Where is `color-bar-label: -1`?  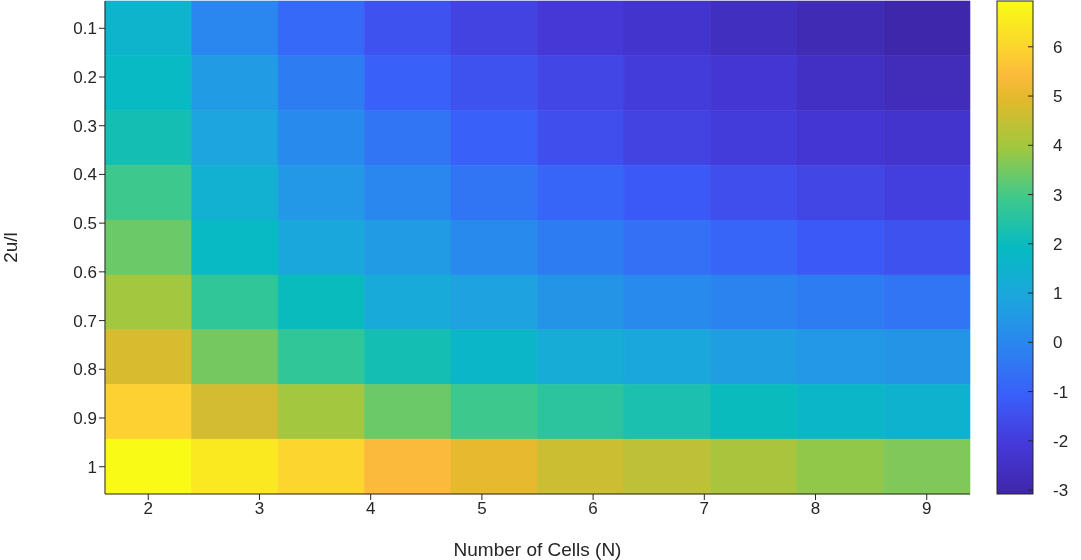
color-bar-label: -1 is located at coordinates (1061, 392).